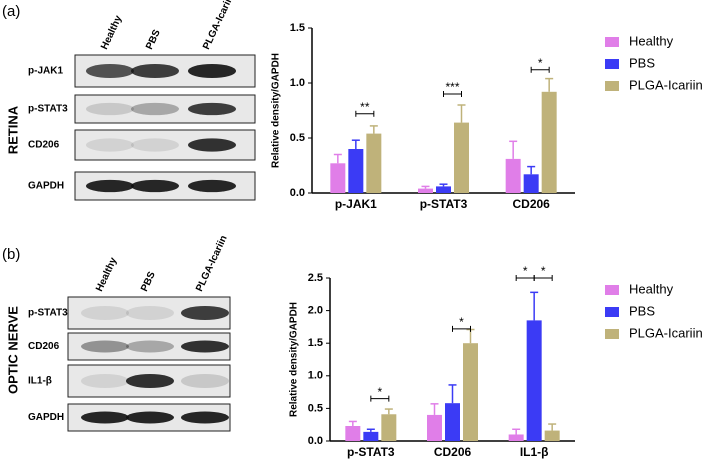 The image size is (709, 465). I want to click on tissue-label: RETINA, so click(12, 129).